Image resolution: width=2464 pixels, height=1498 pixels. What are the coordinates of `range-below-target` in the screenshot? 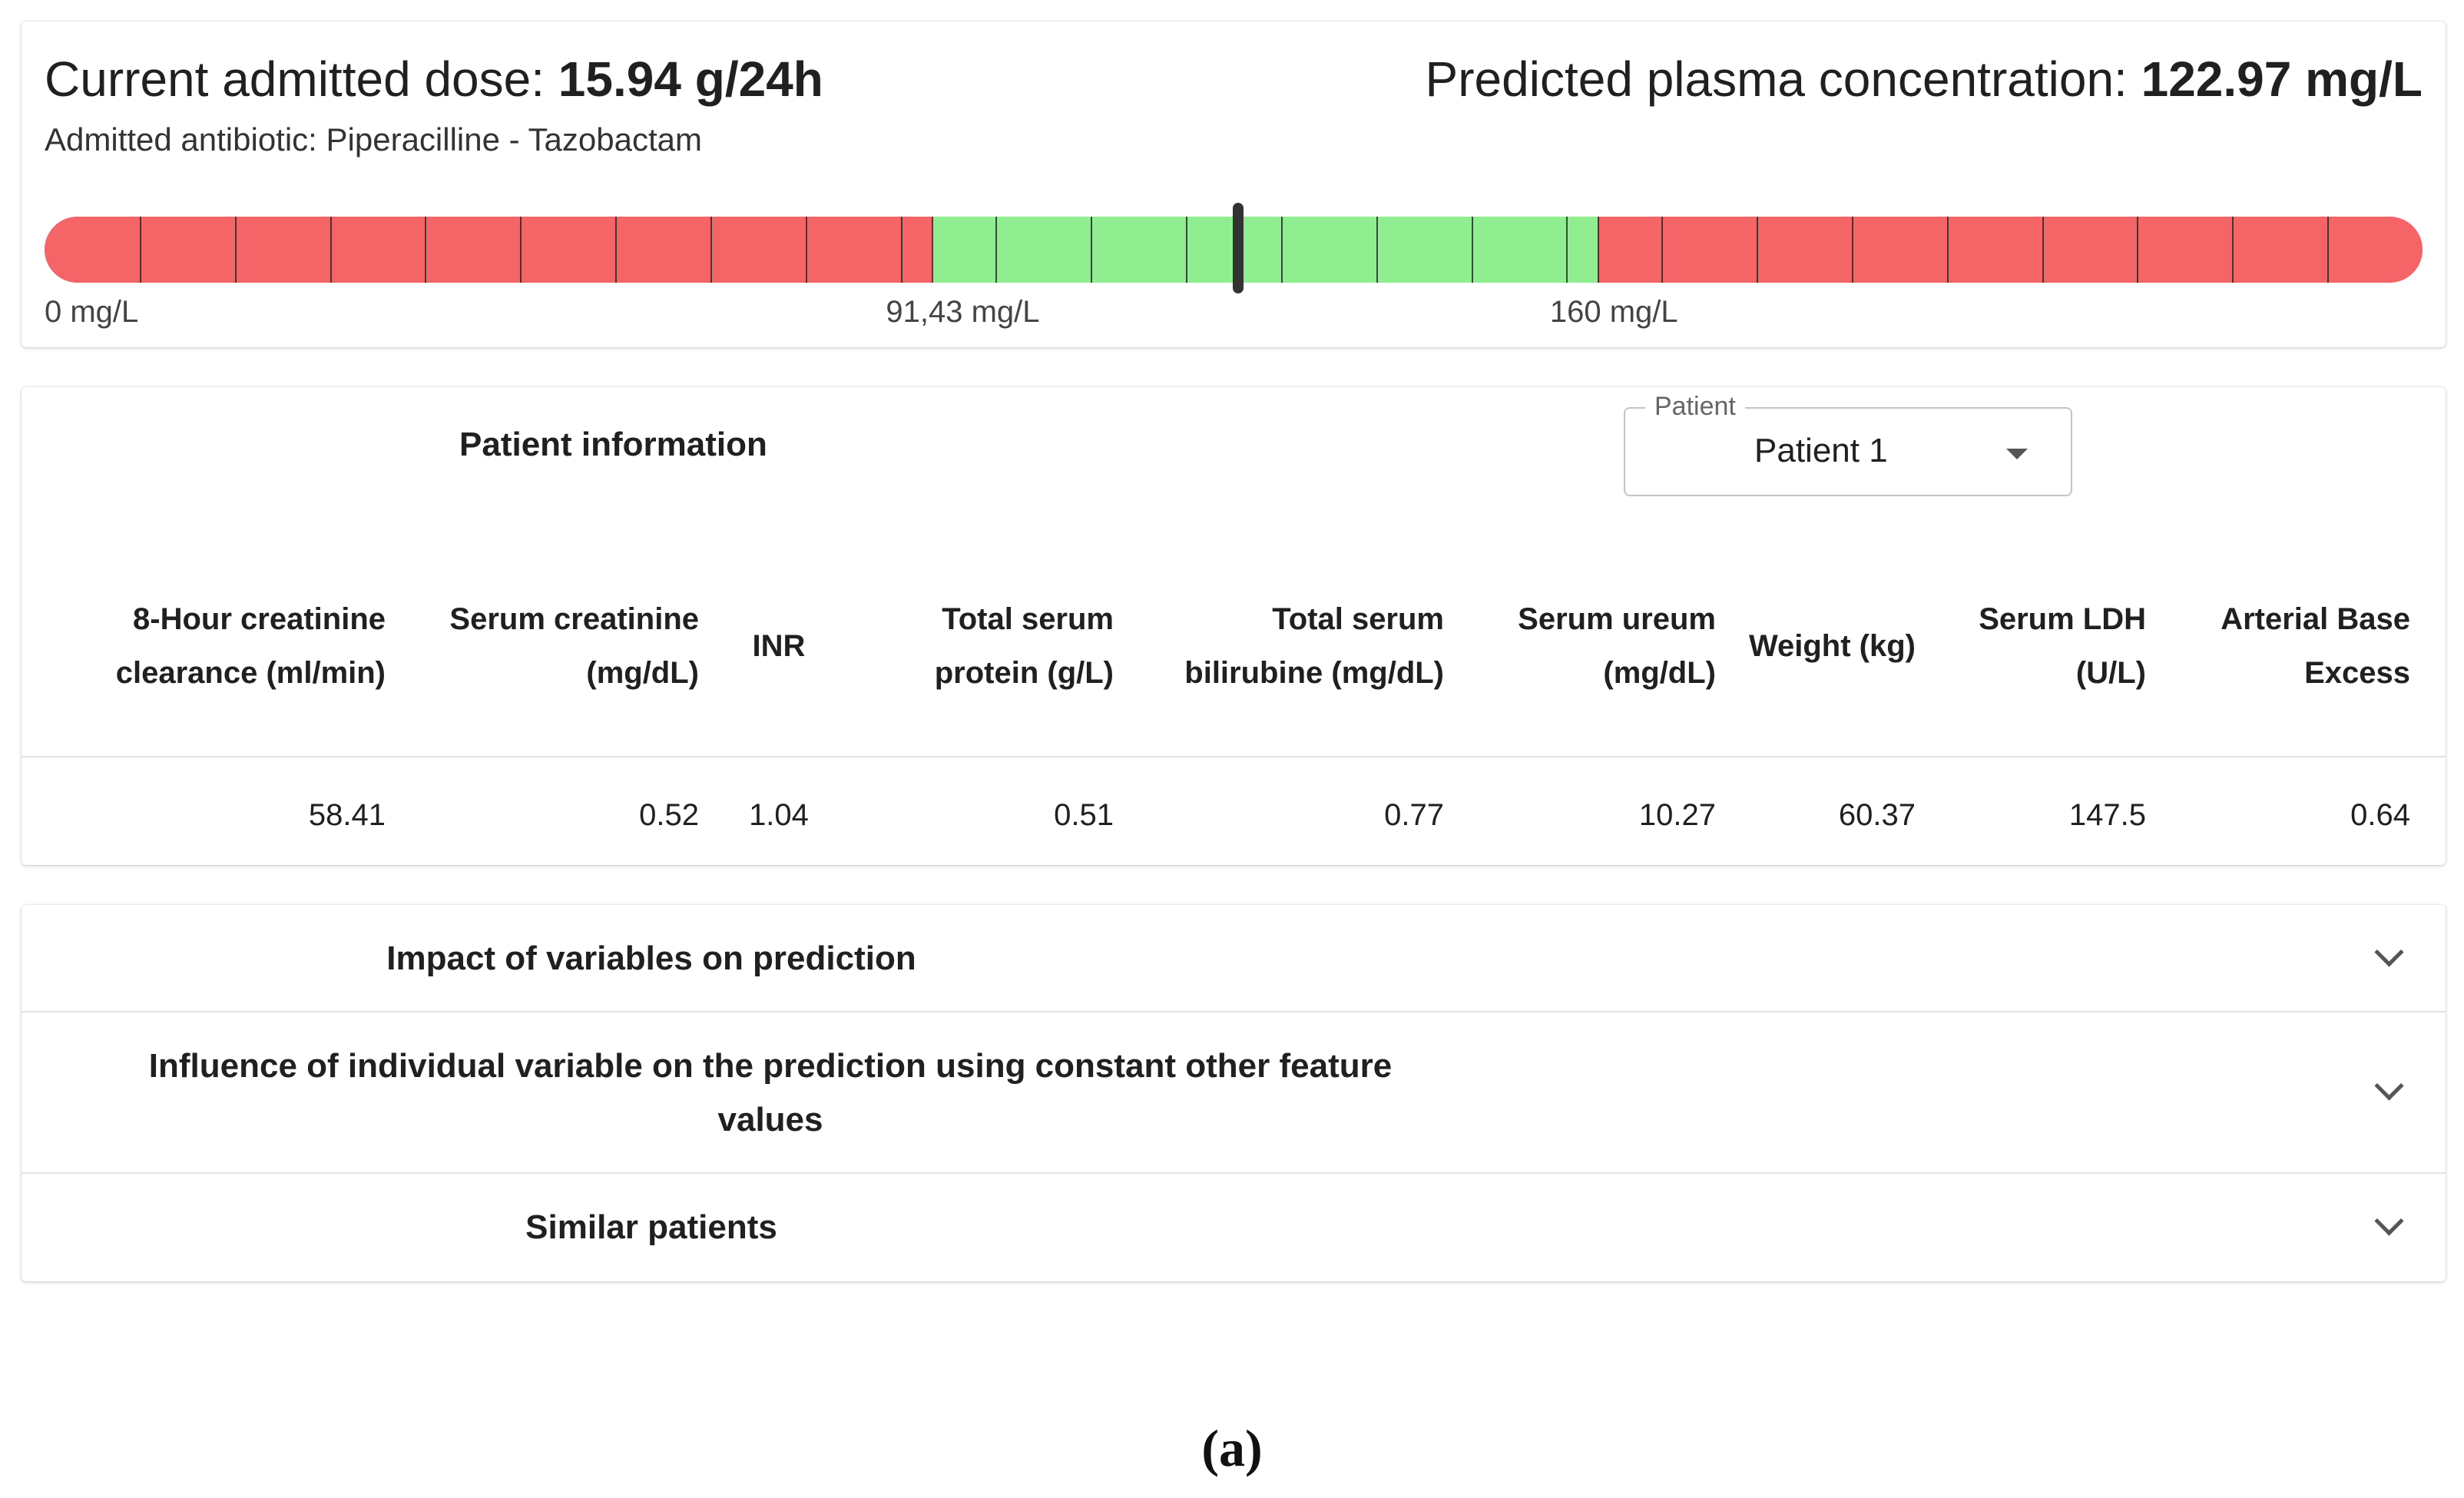 It's located at (488, 250).